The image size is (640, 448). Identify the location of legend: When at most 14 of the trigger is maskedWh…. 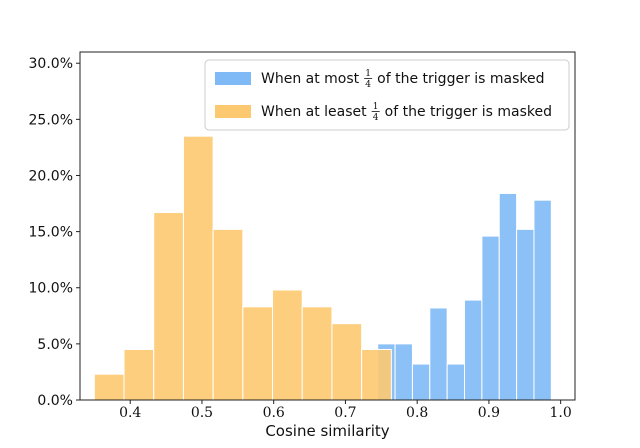
(387, 95).